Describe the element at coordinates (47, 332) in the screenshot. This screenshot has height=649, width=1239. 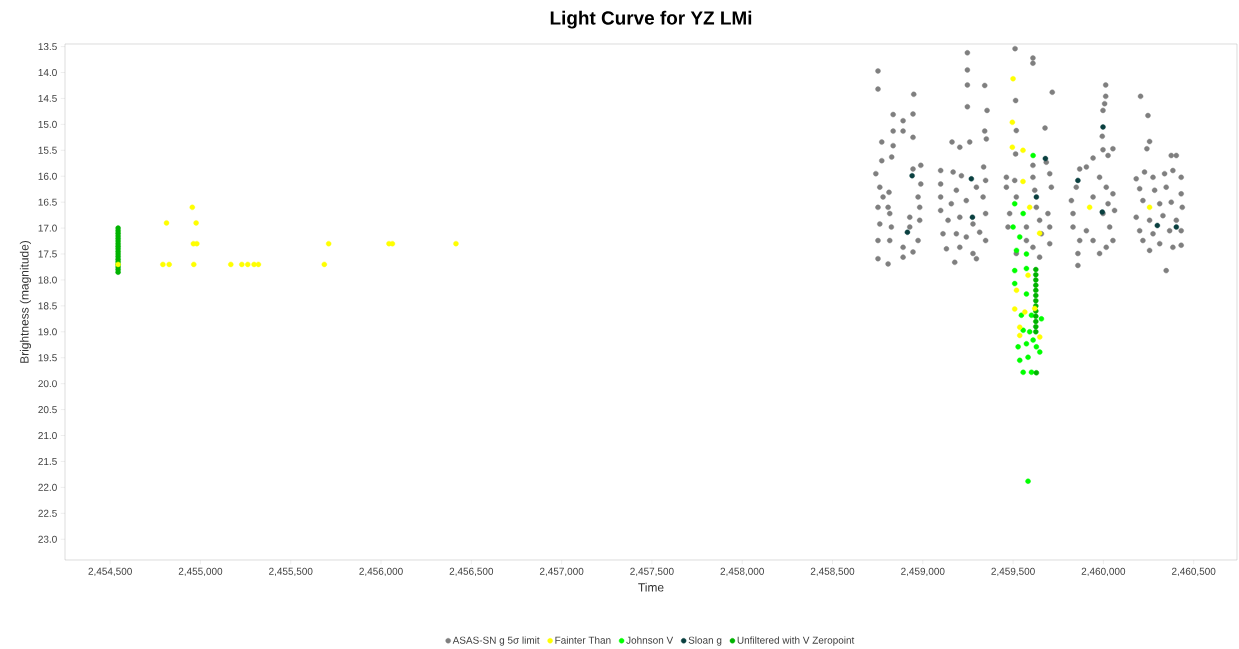
I see `y-tick-label: 19.0` at that location.